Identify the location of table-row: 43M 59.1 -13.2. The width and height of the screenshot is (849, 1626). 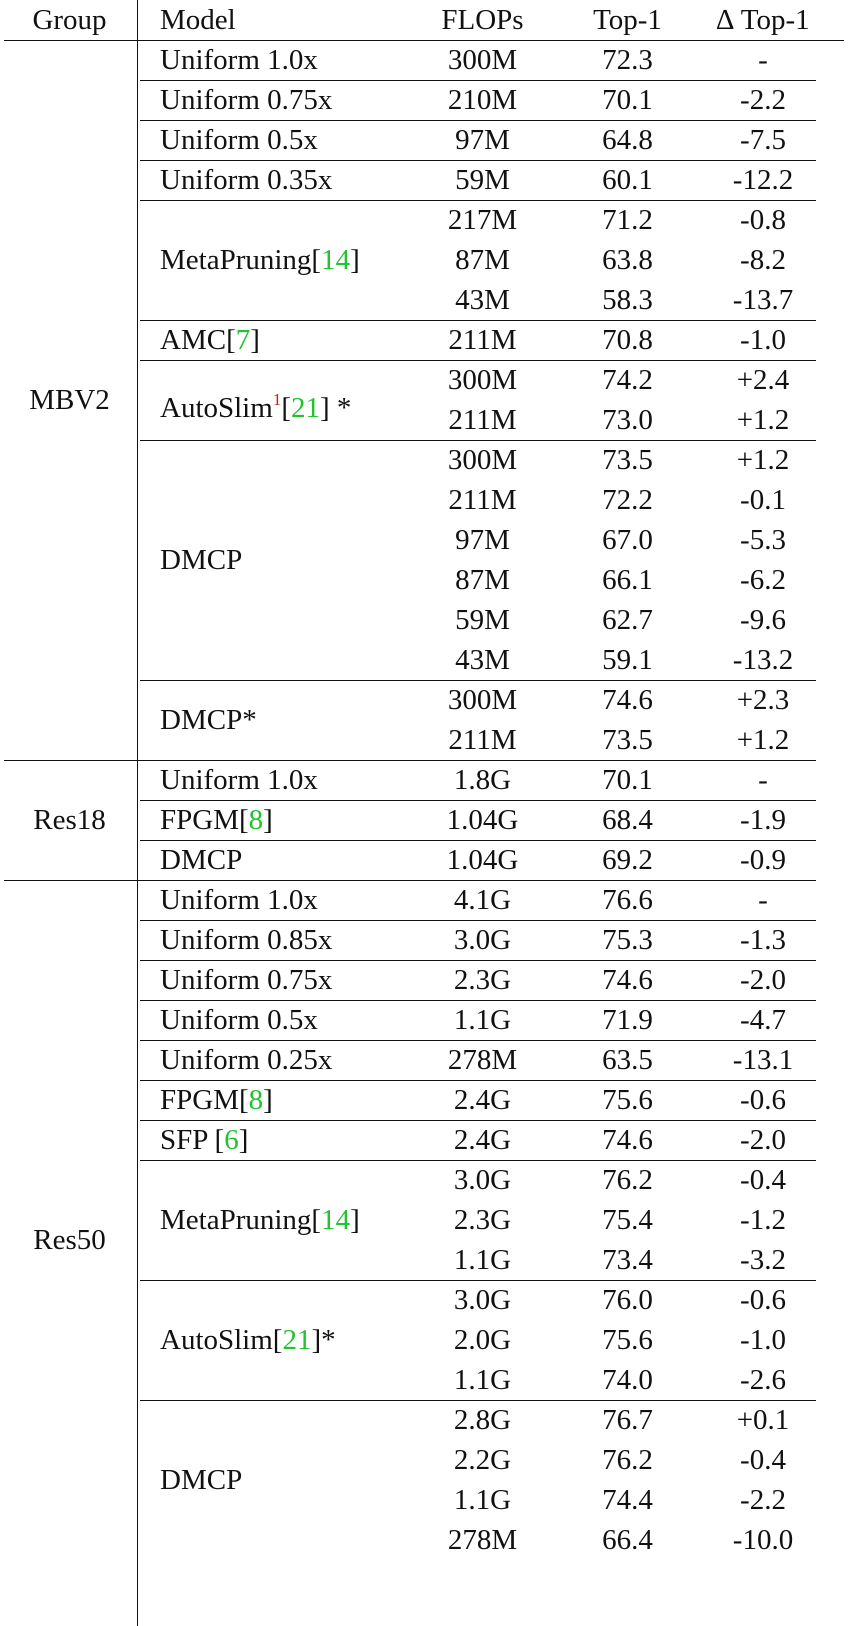
(424, 660).